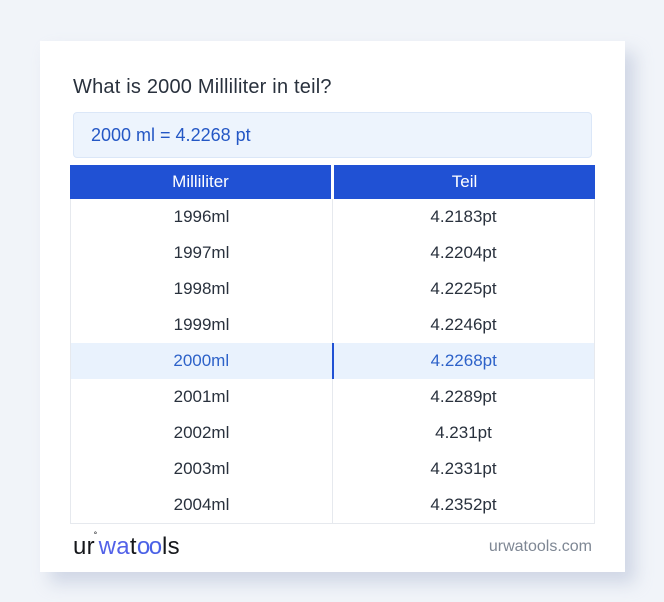  Describe the element at coordinates (202, 253) in the screenshot. I see `milliliter-cell: 1997ml` at that location.